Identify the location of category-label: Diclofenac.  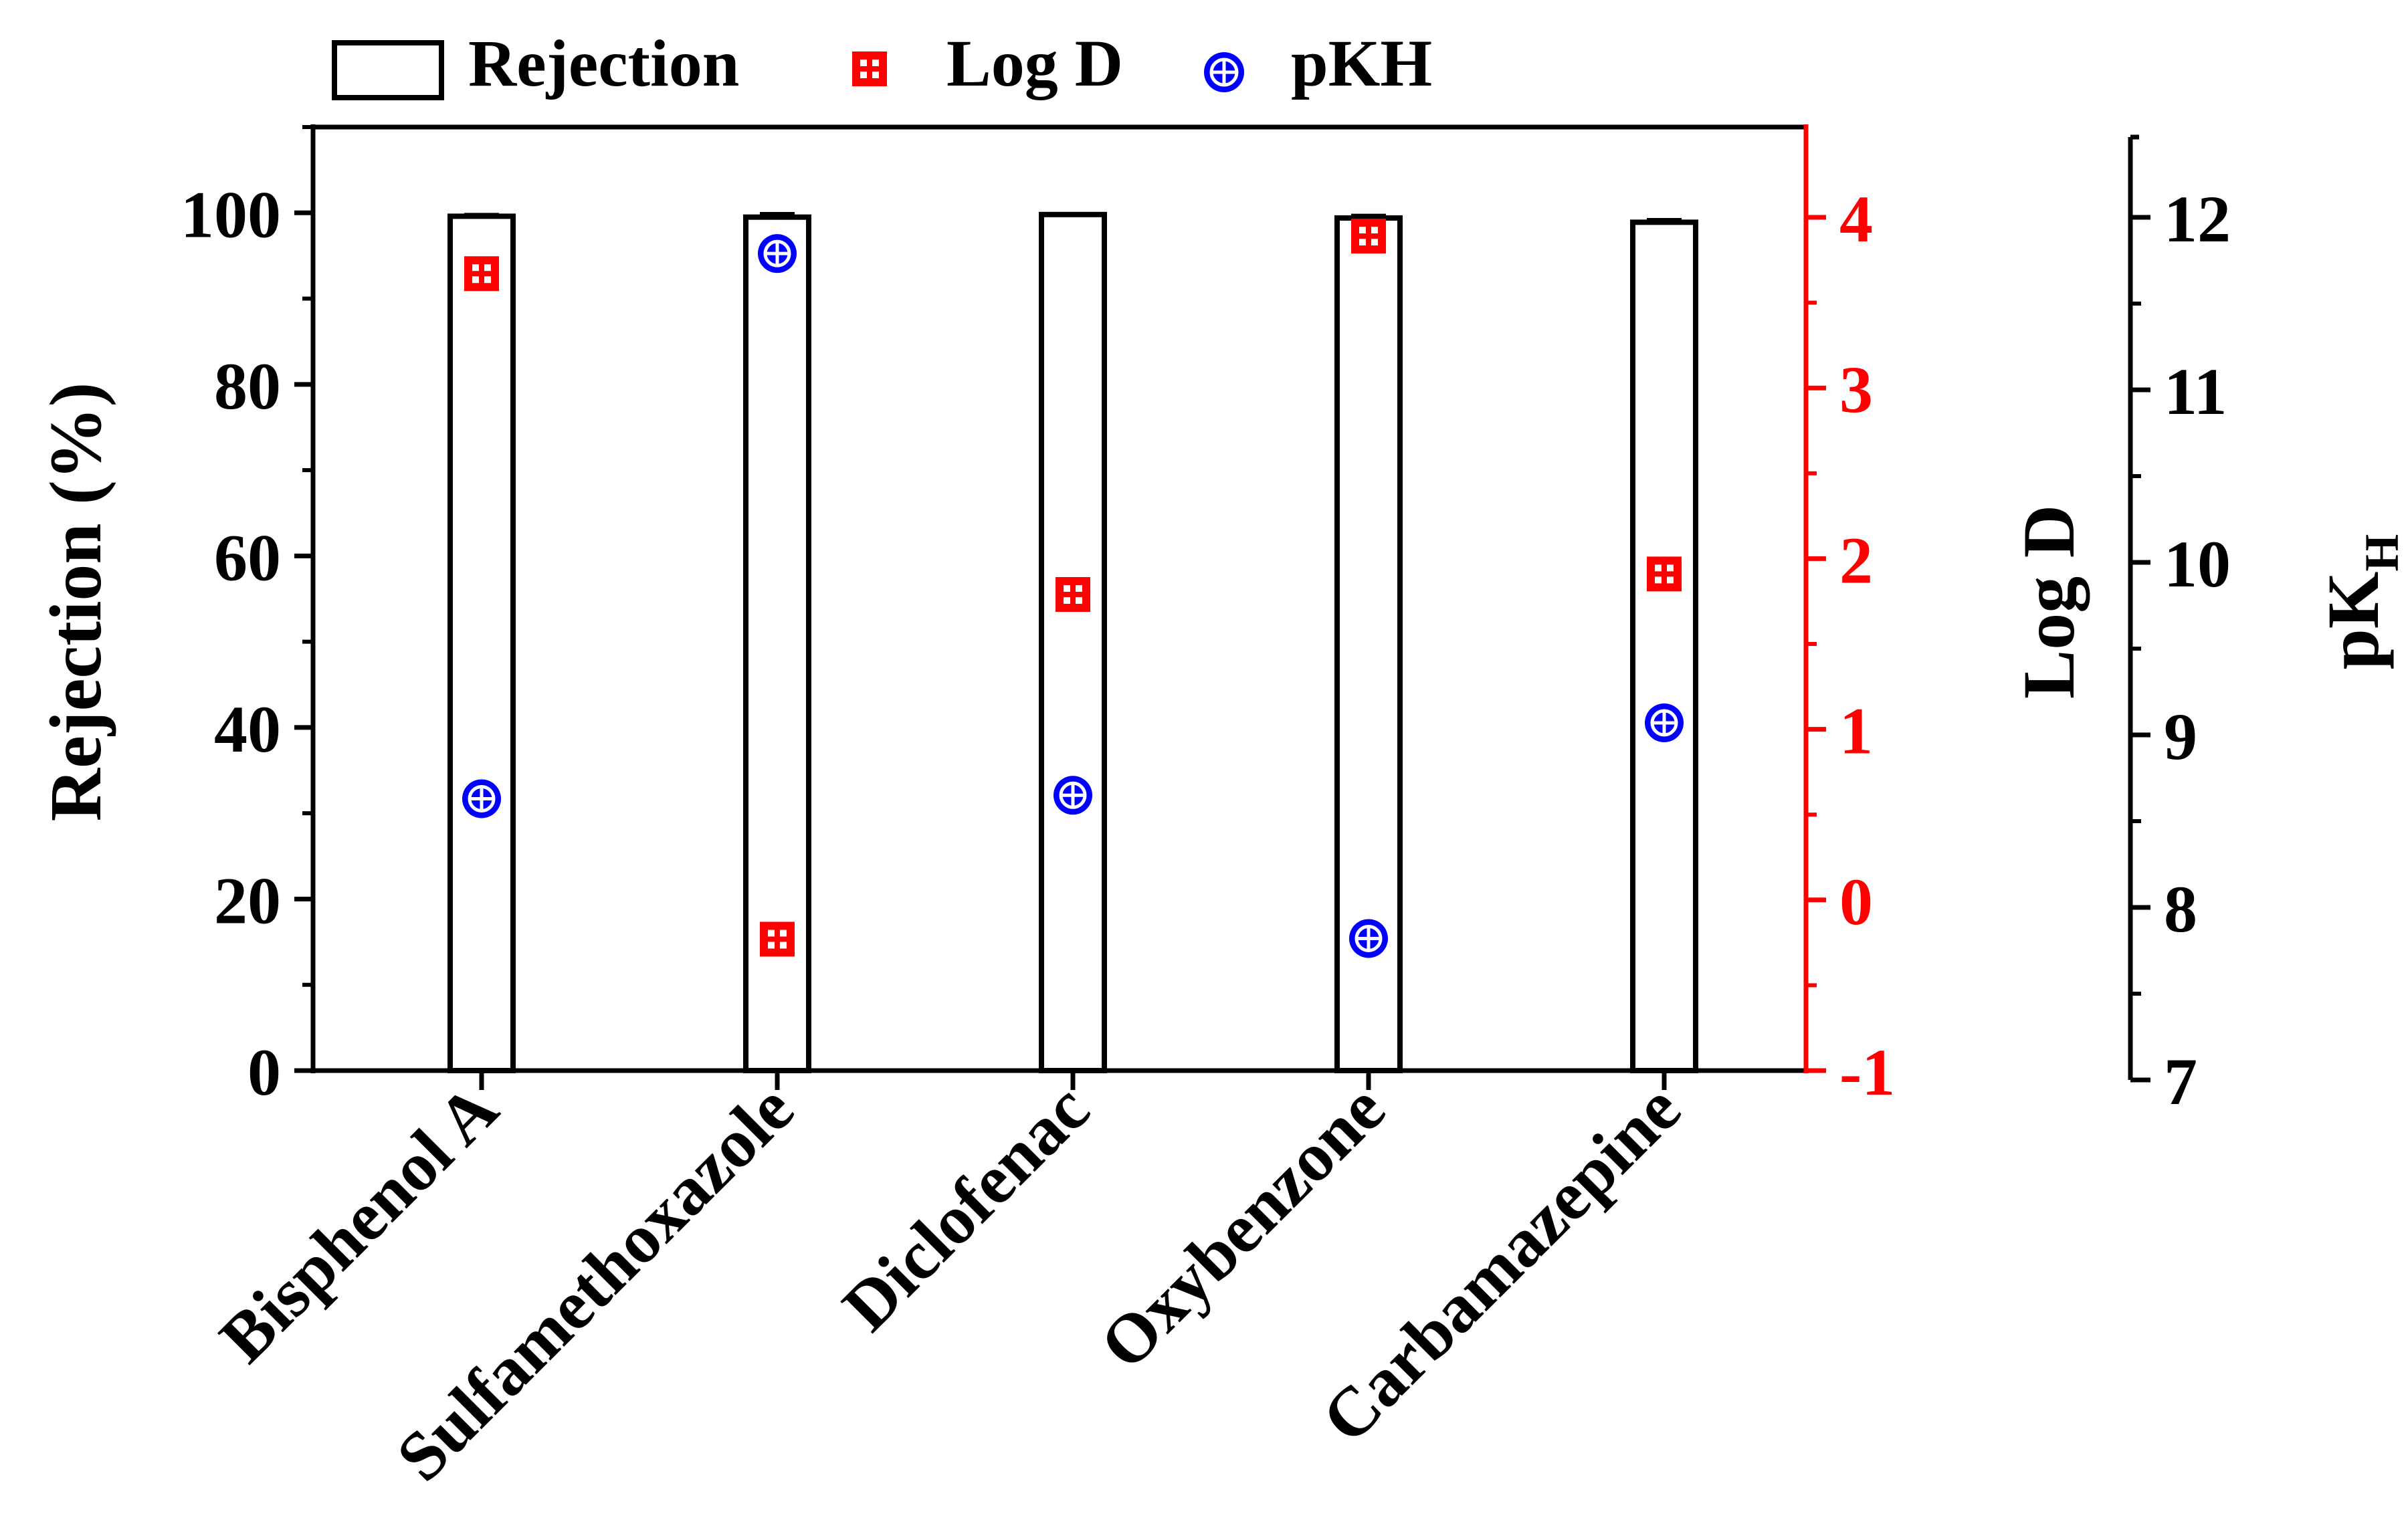
(966, 1207).